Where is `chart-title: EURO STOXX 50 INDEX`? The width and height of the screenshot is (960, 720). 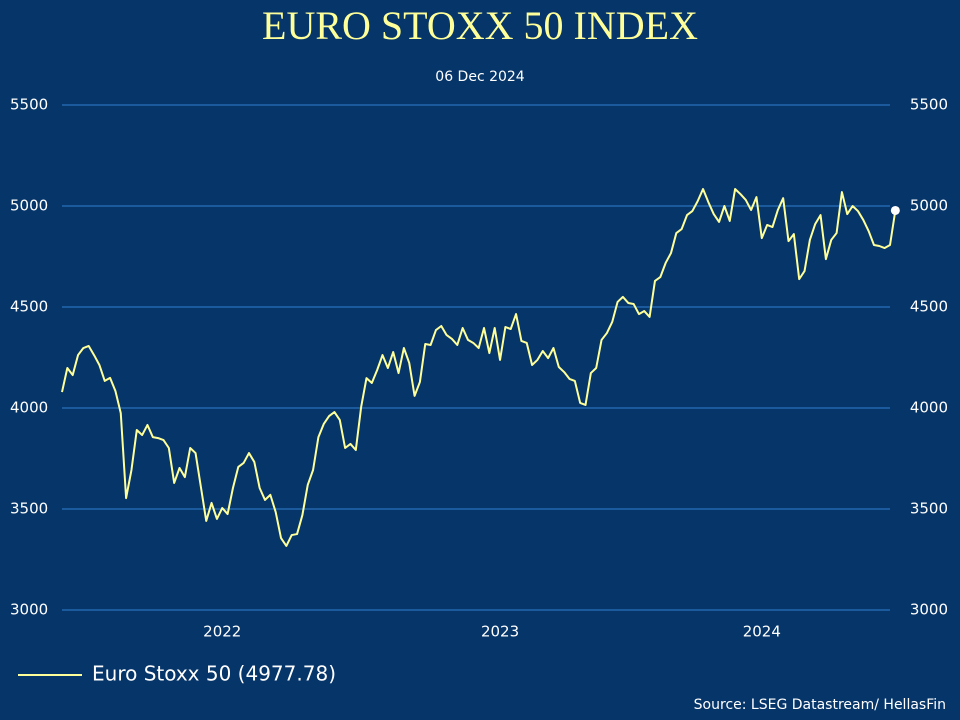
chart-title: EURO STOXX 50 INDEX is located at coordinates (480, 25).